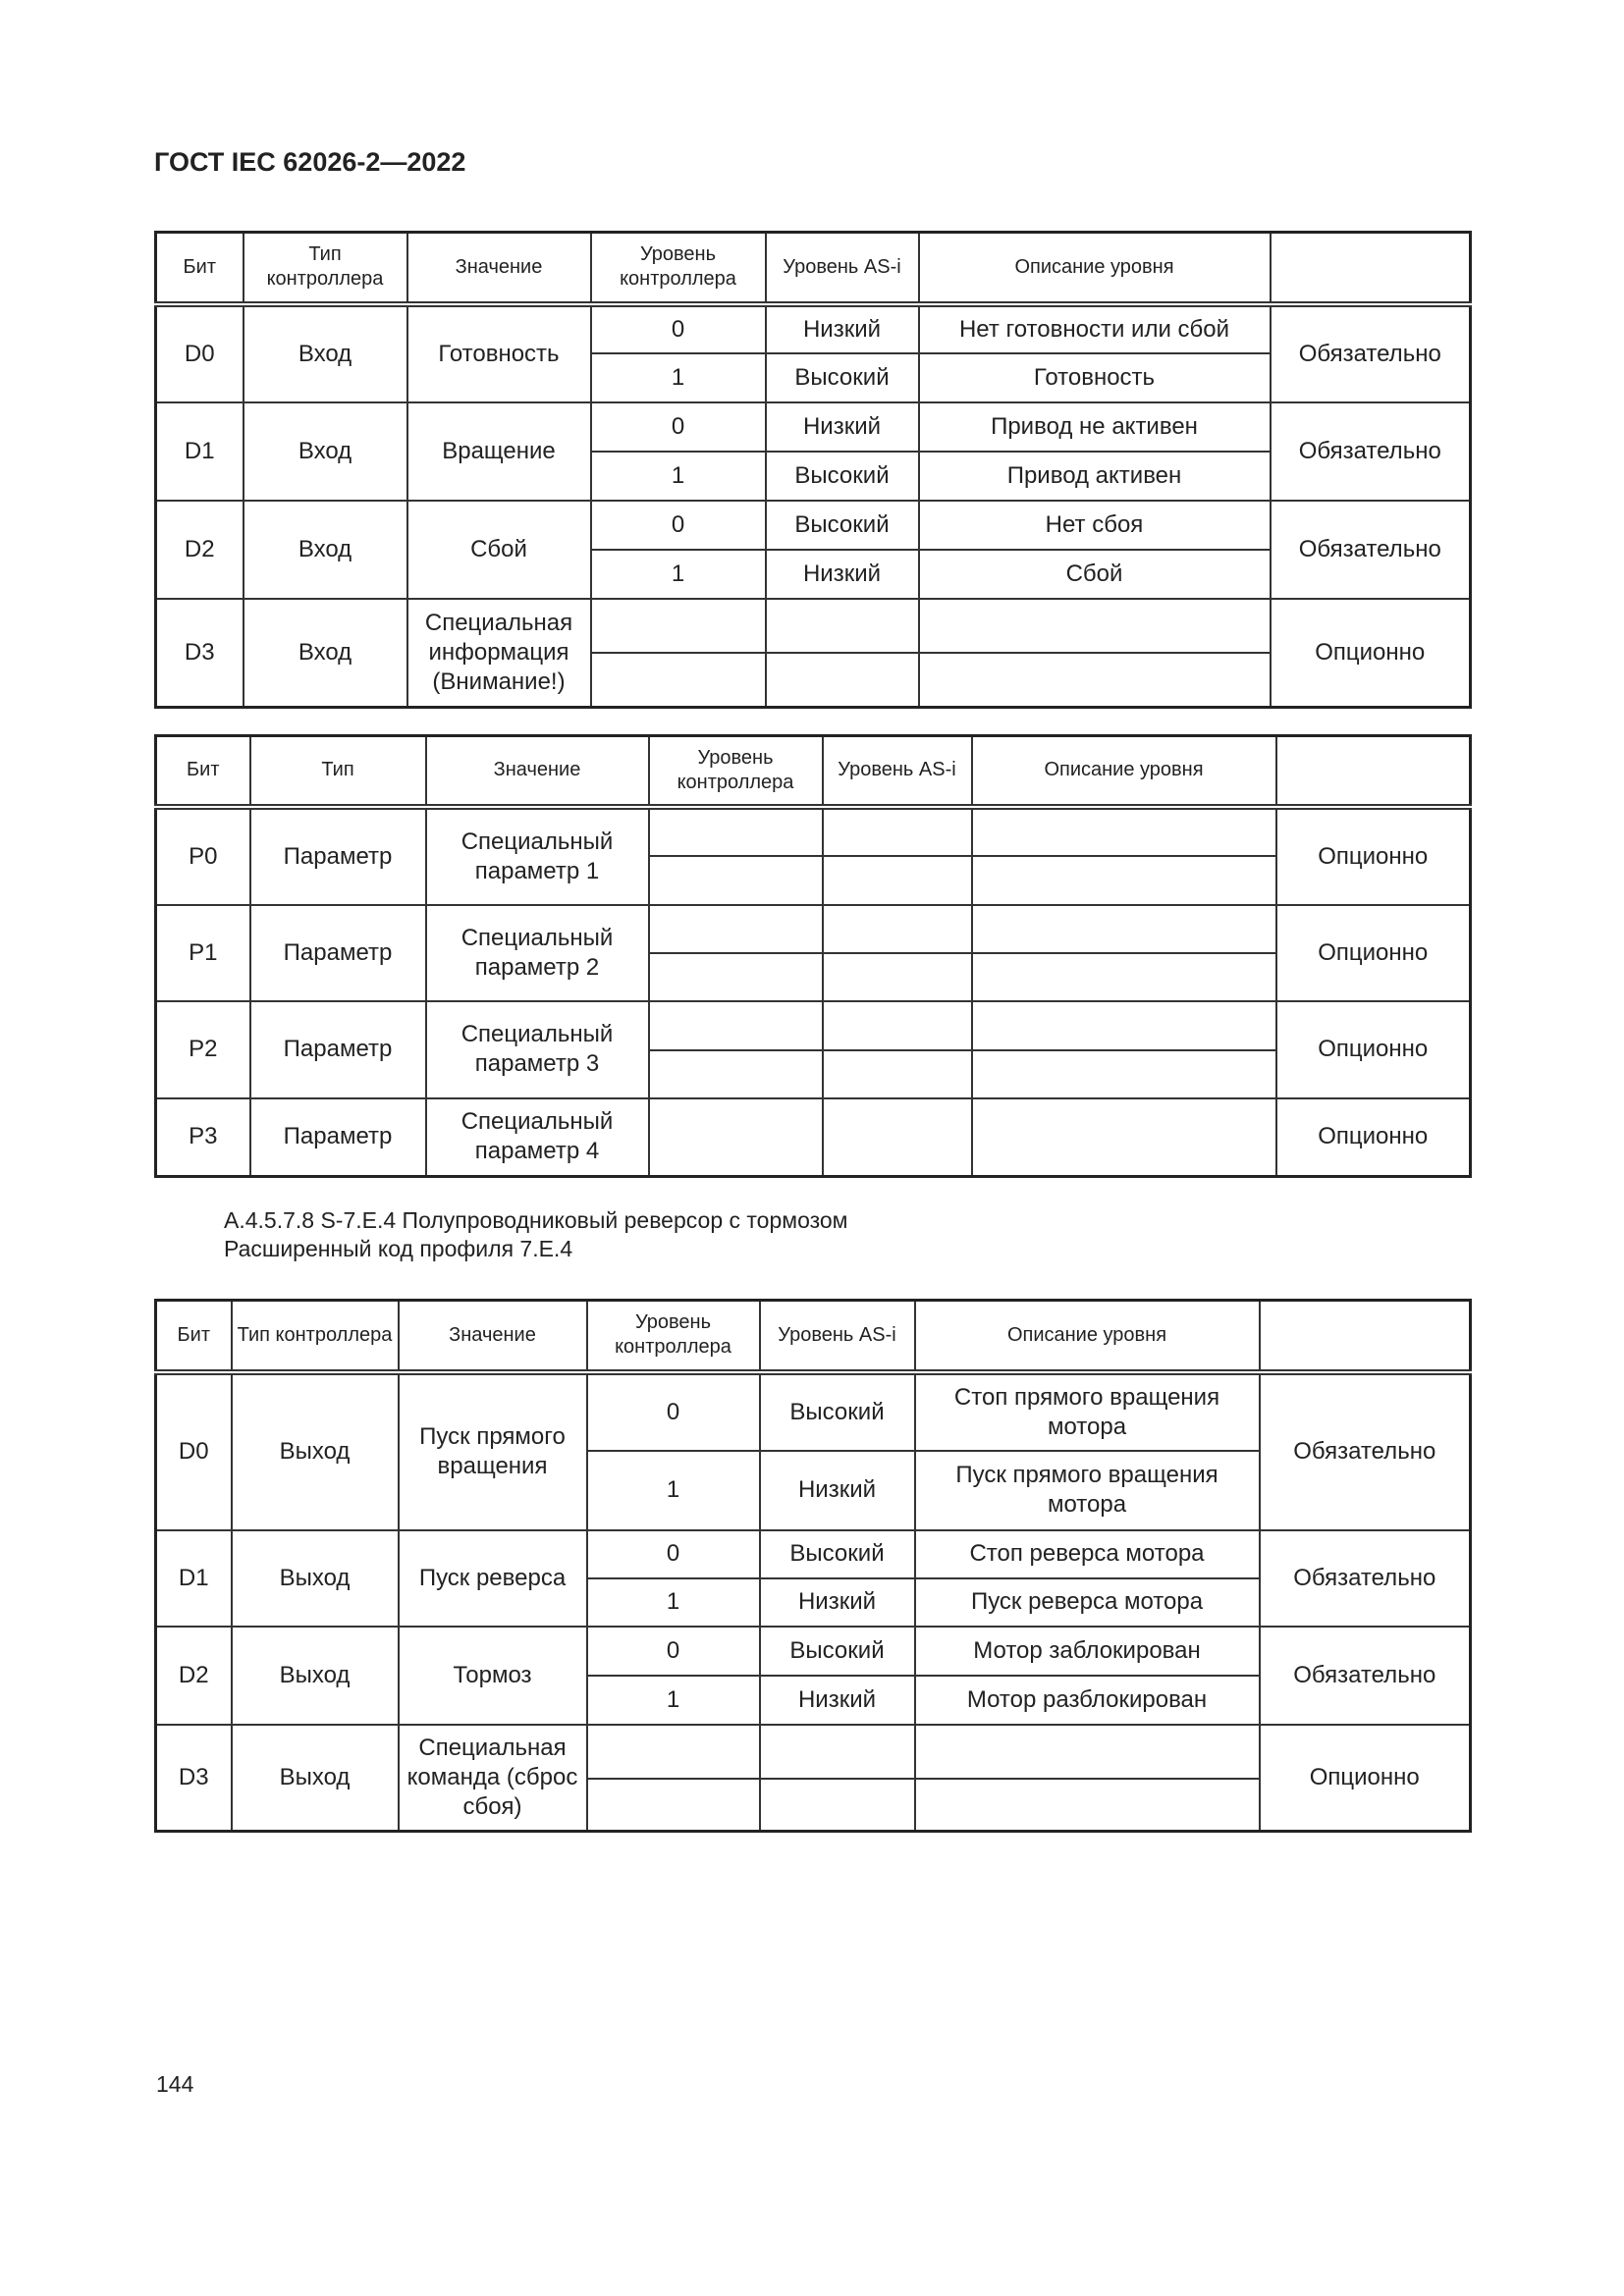 This screenshot has width=1624, height=2296. I want to click on level-description-cell: Пуск реверса мотора, so click(1087, 1602).